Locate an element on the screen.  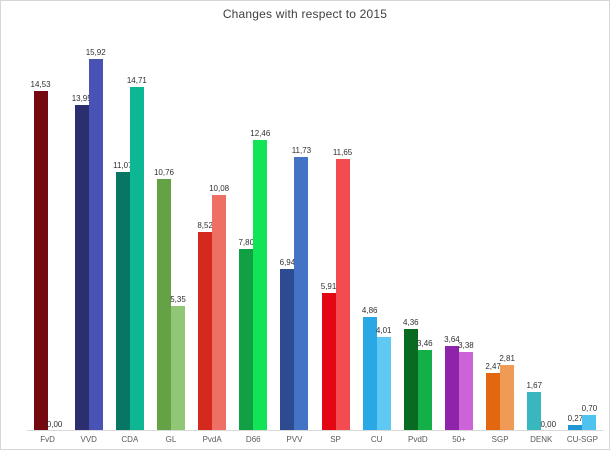
category-label: SP is located at coordinates (335, 439).